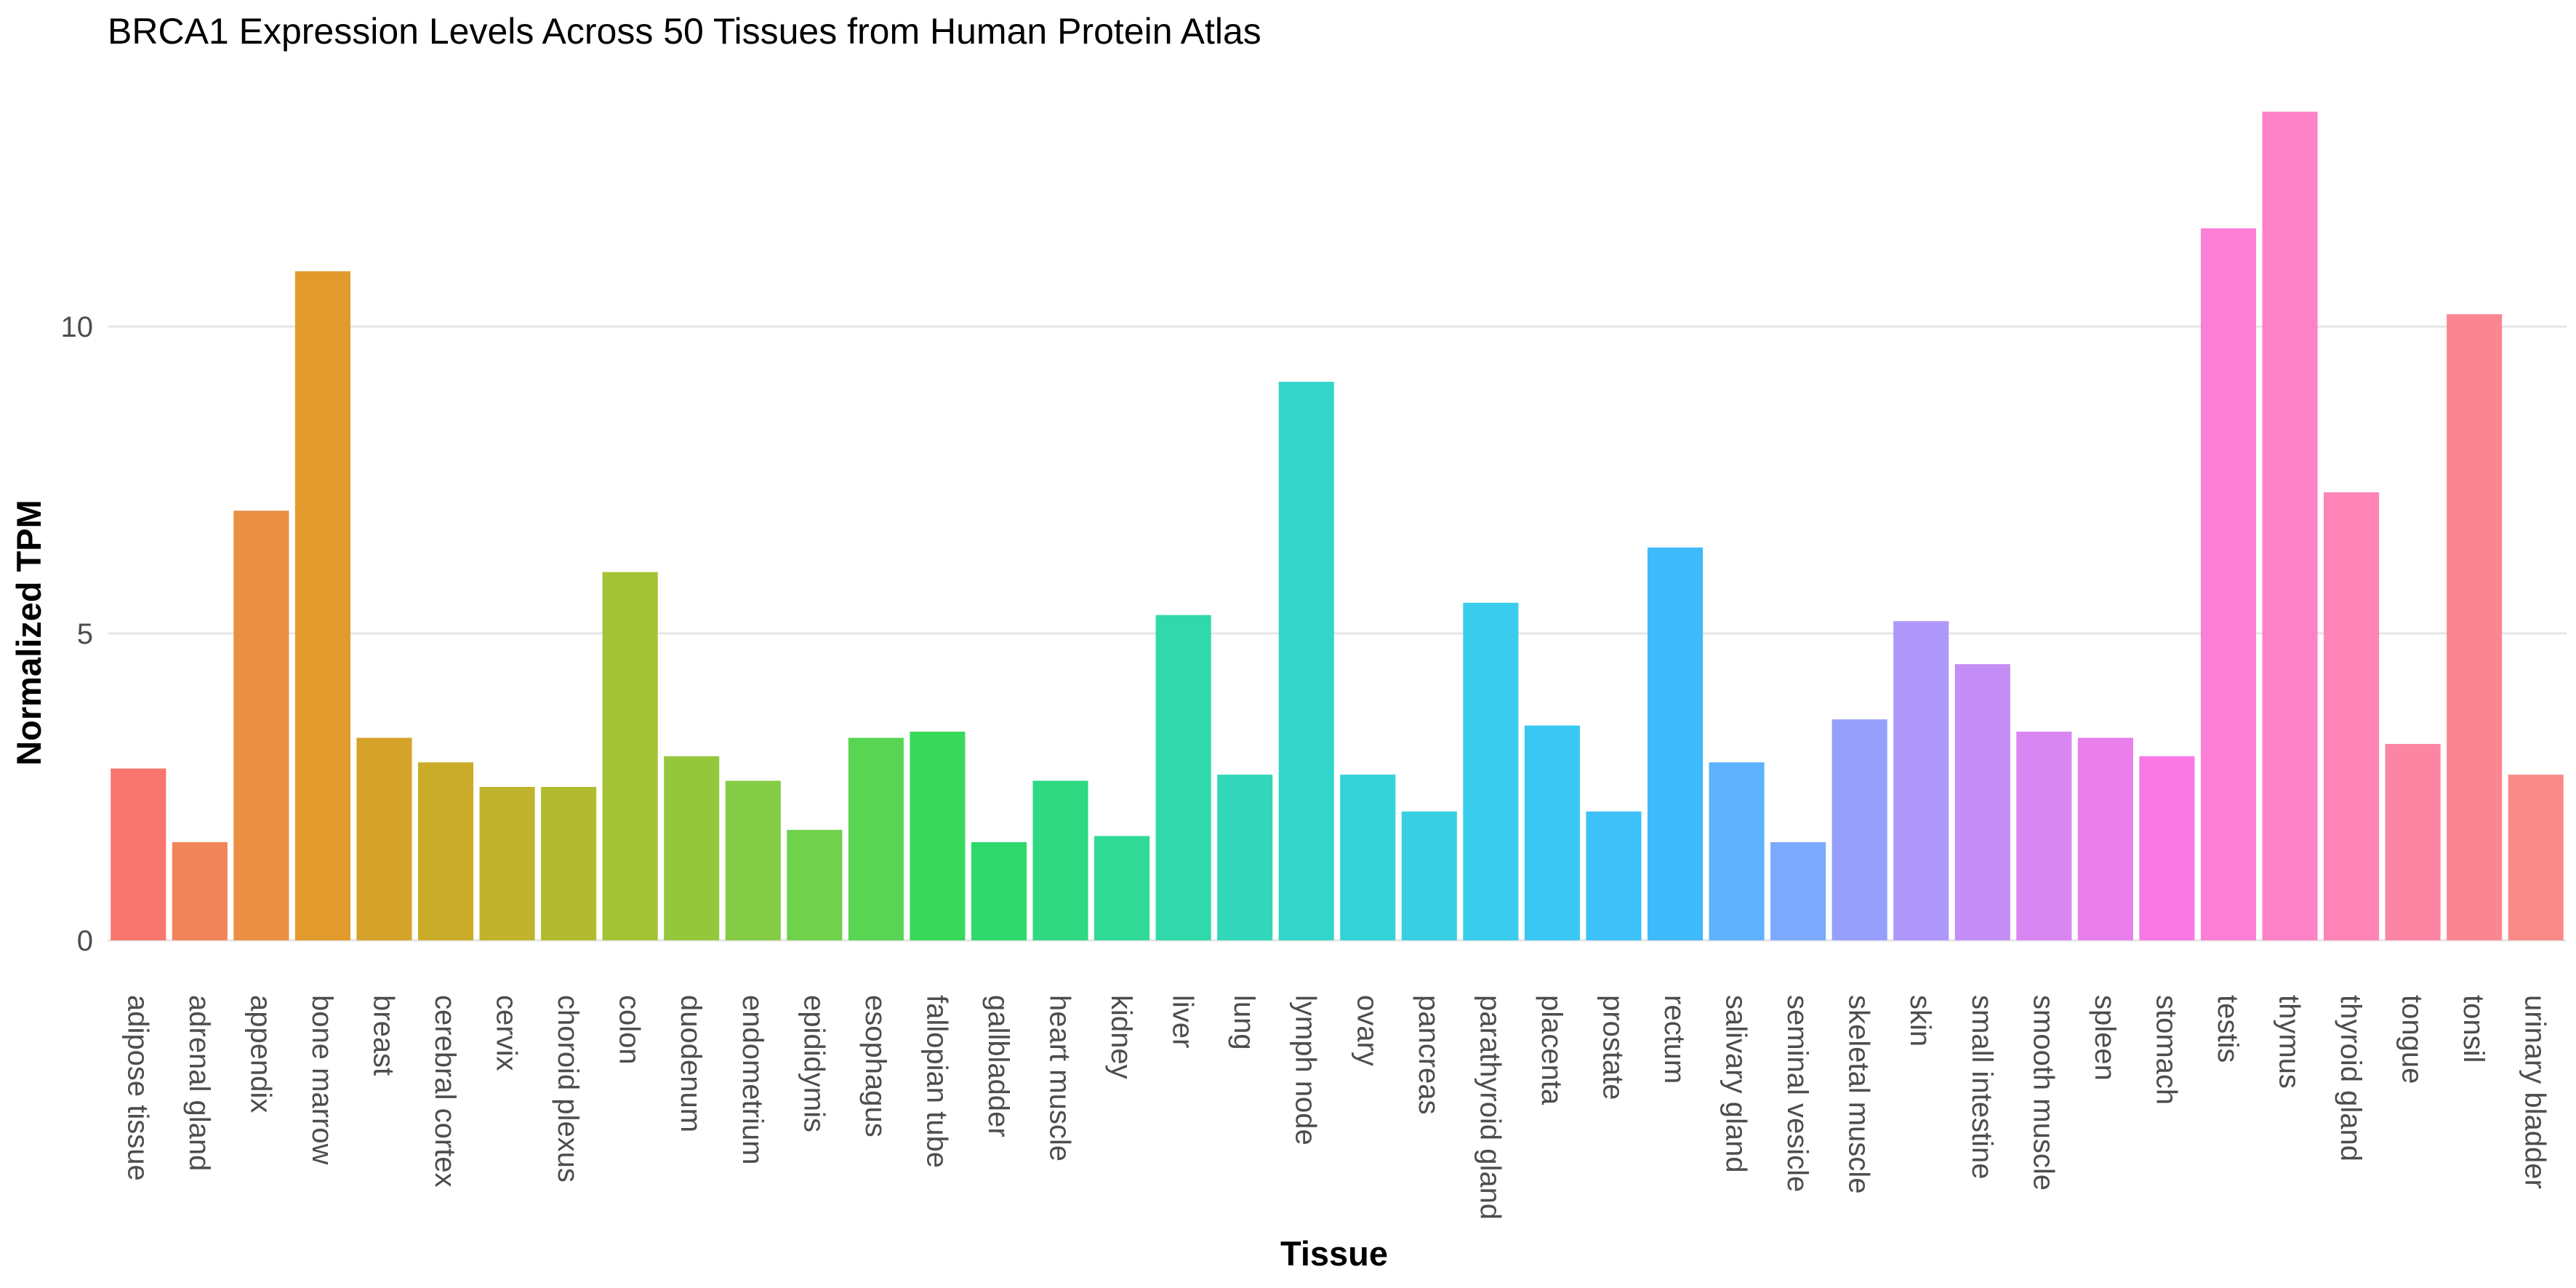 This screenshot has height=1288, width=2576. What do you see at coordinates (85, 634) in the screenshot?
I see `y-tick-label: 5` at bounding box center [85, 634].